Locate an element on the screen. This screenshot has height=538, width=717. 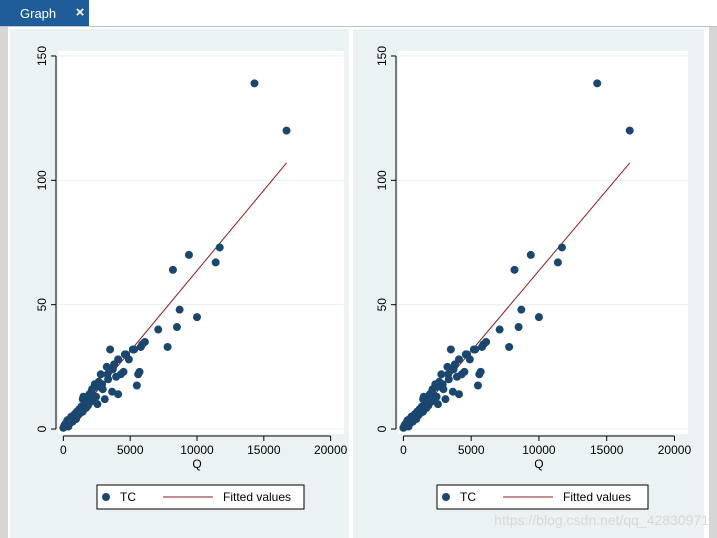
tab-bar: Graph × is located at coordinates (358, 13).